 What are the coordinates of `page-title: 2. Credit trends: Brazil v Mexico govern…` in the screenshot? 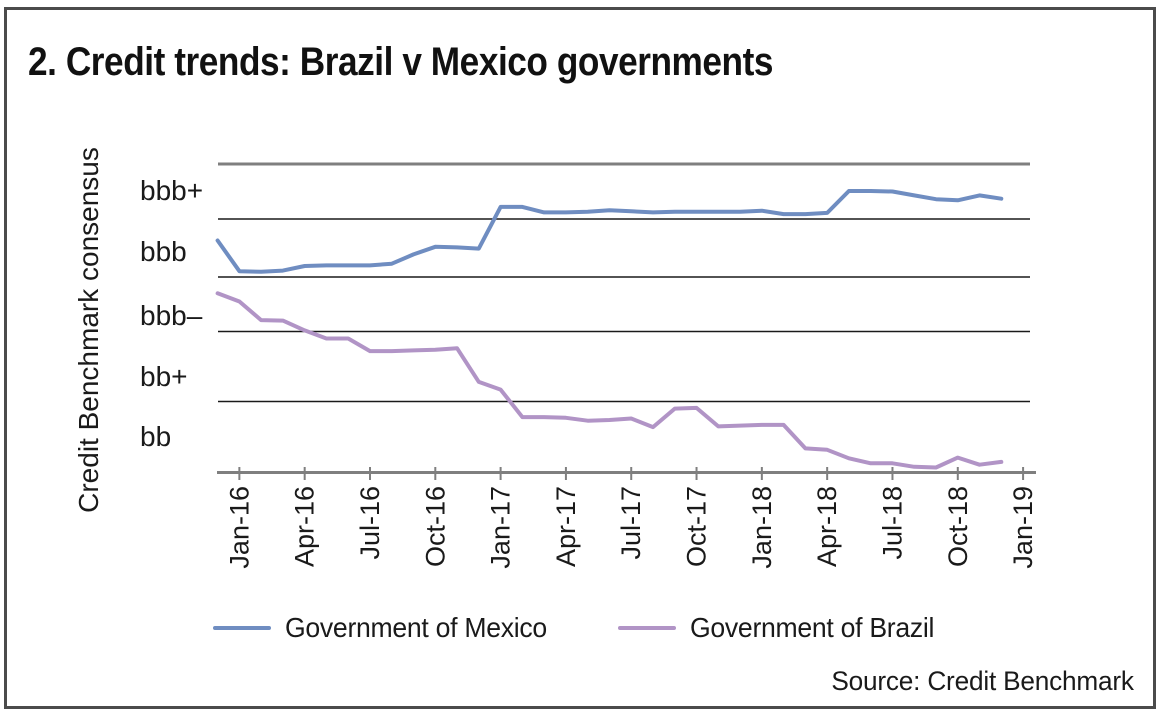 It's located at (401, 62).